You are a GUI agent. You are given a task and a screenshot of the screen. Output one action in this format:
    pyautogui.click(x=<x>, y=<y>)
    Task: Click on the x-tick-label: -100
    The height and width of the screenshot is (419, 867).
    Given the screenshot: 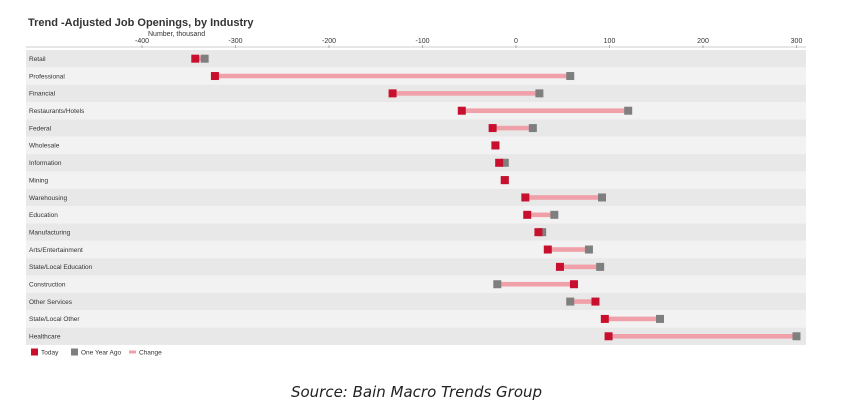 What is the action you would take?
    pyautogui.click(x=422, y=41)
    